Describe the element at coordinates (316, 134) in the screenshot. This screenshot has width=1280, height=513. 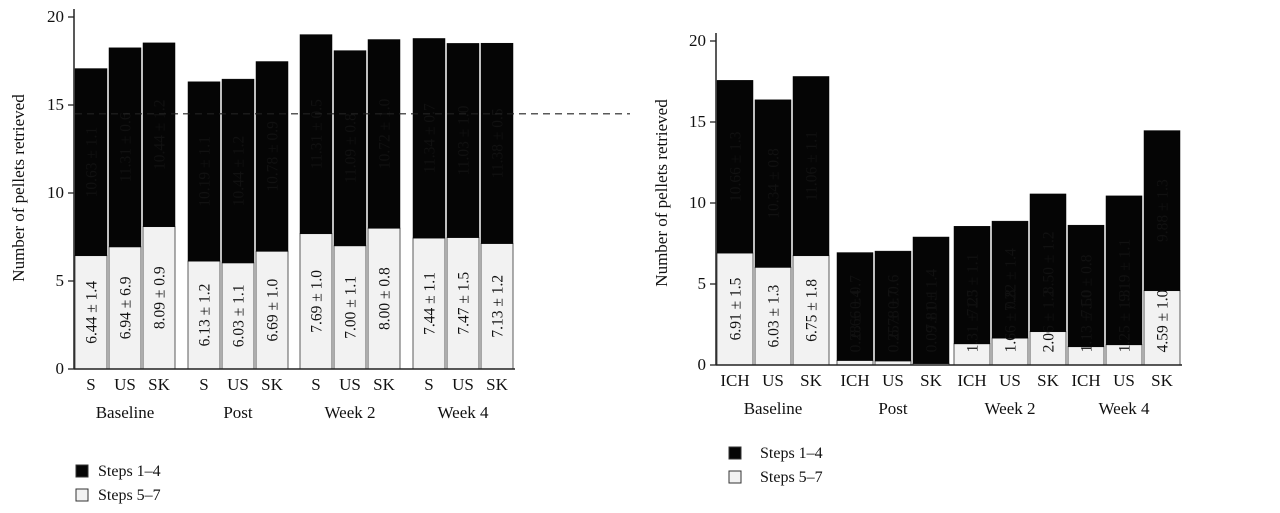
I see `bar-steps-1-4-week-2-s` at that location.